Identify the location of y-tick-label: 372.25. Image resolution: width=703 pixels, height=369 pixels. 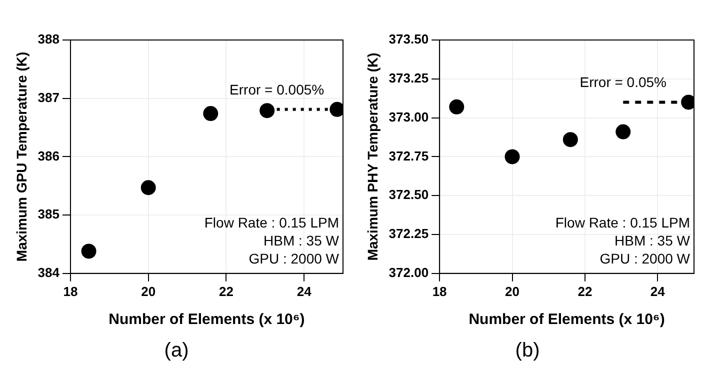
(408, 234).